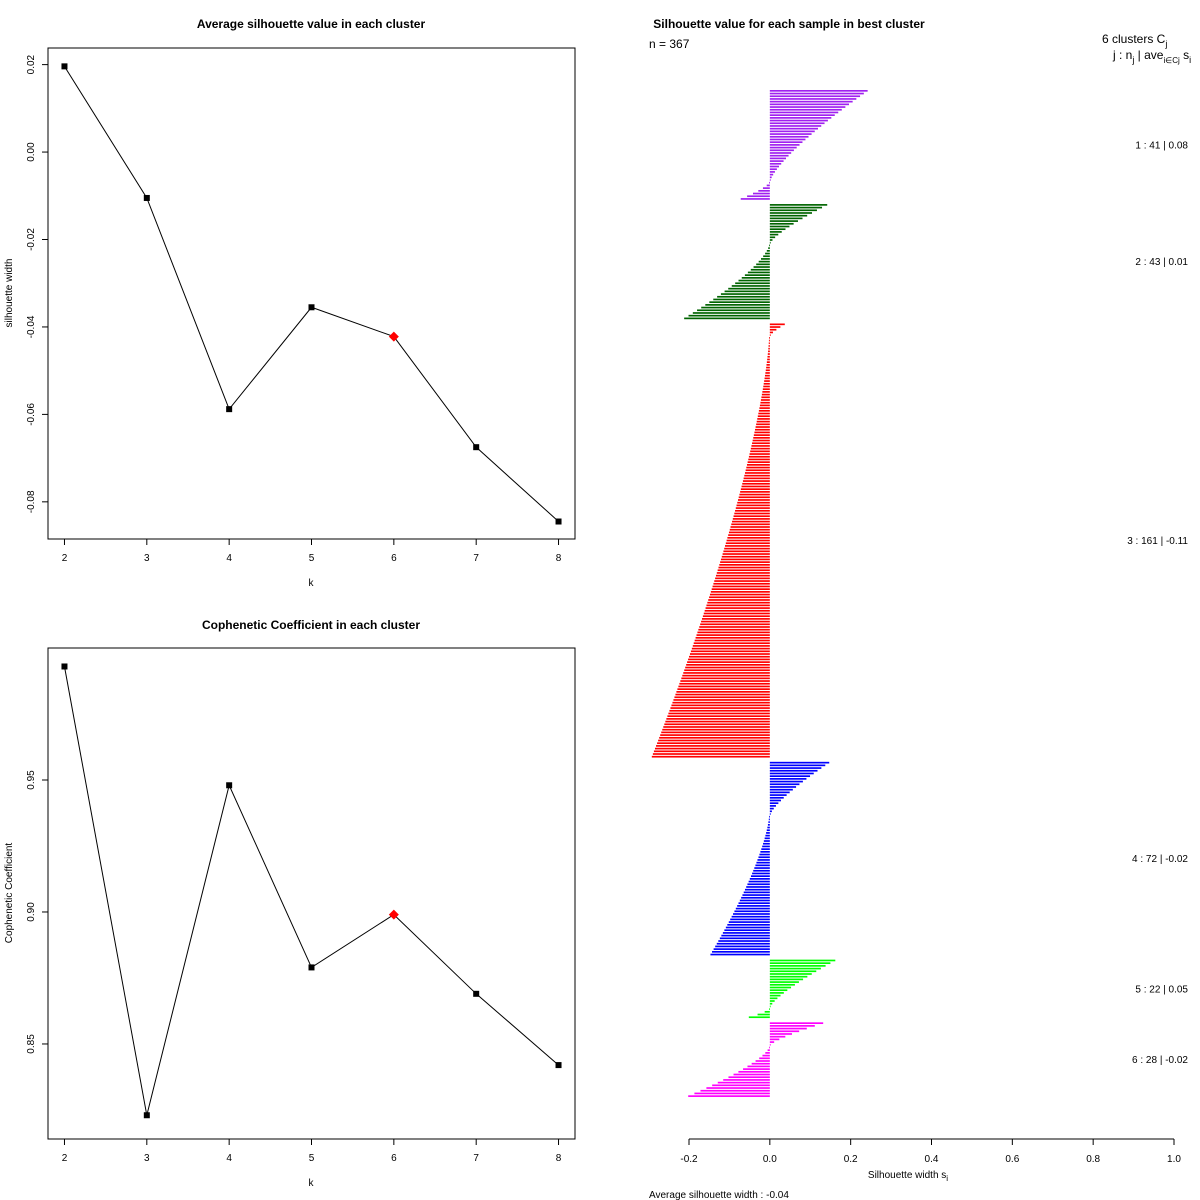 Image resolution: width=1200 pixels, height=1200 pixels. I want to click on y-tick-label: -0.06, so click(31, 414).